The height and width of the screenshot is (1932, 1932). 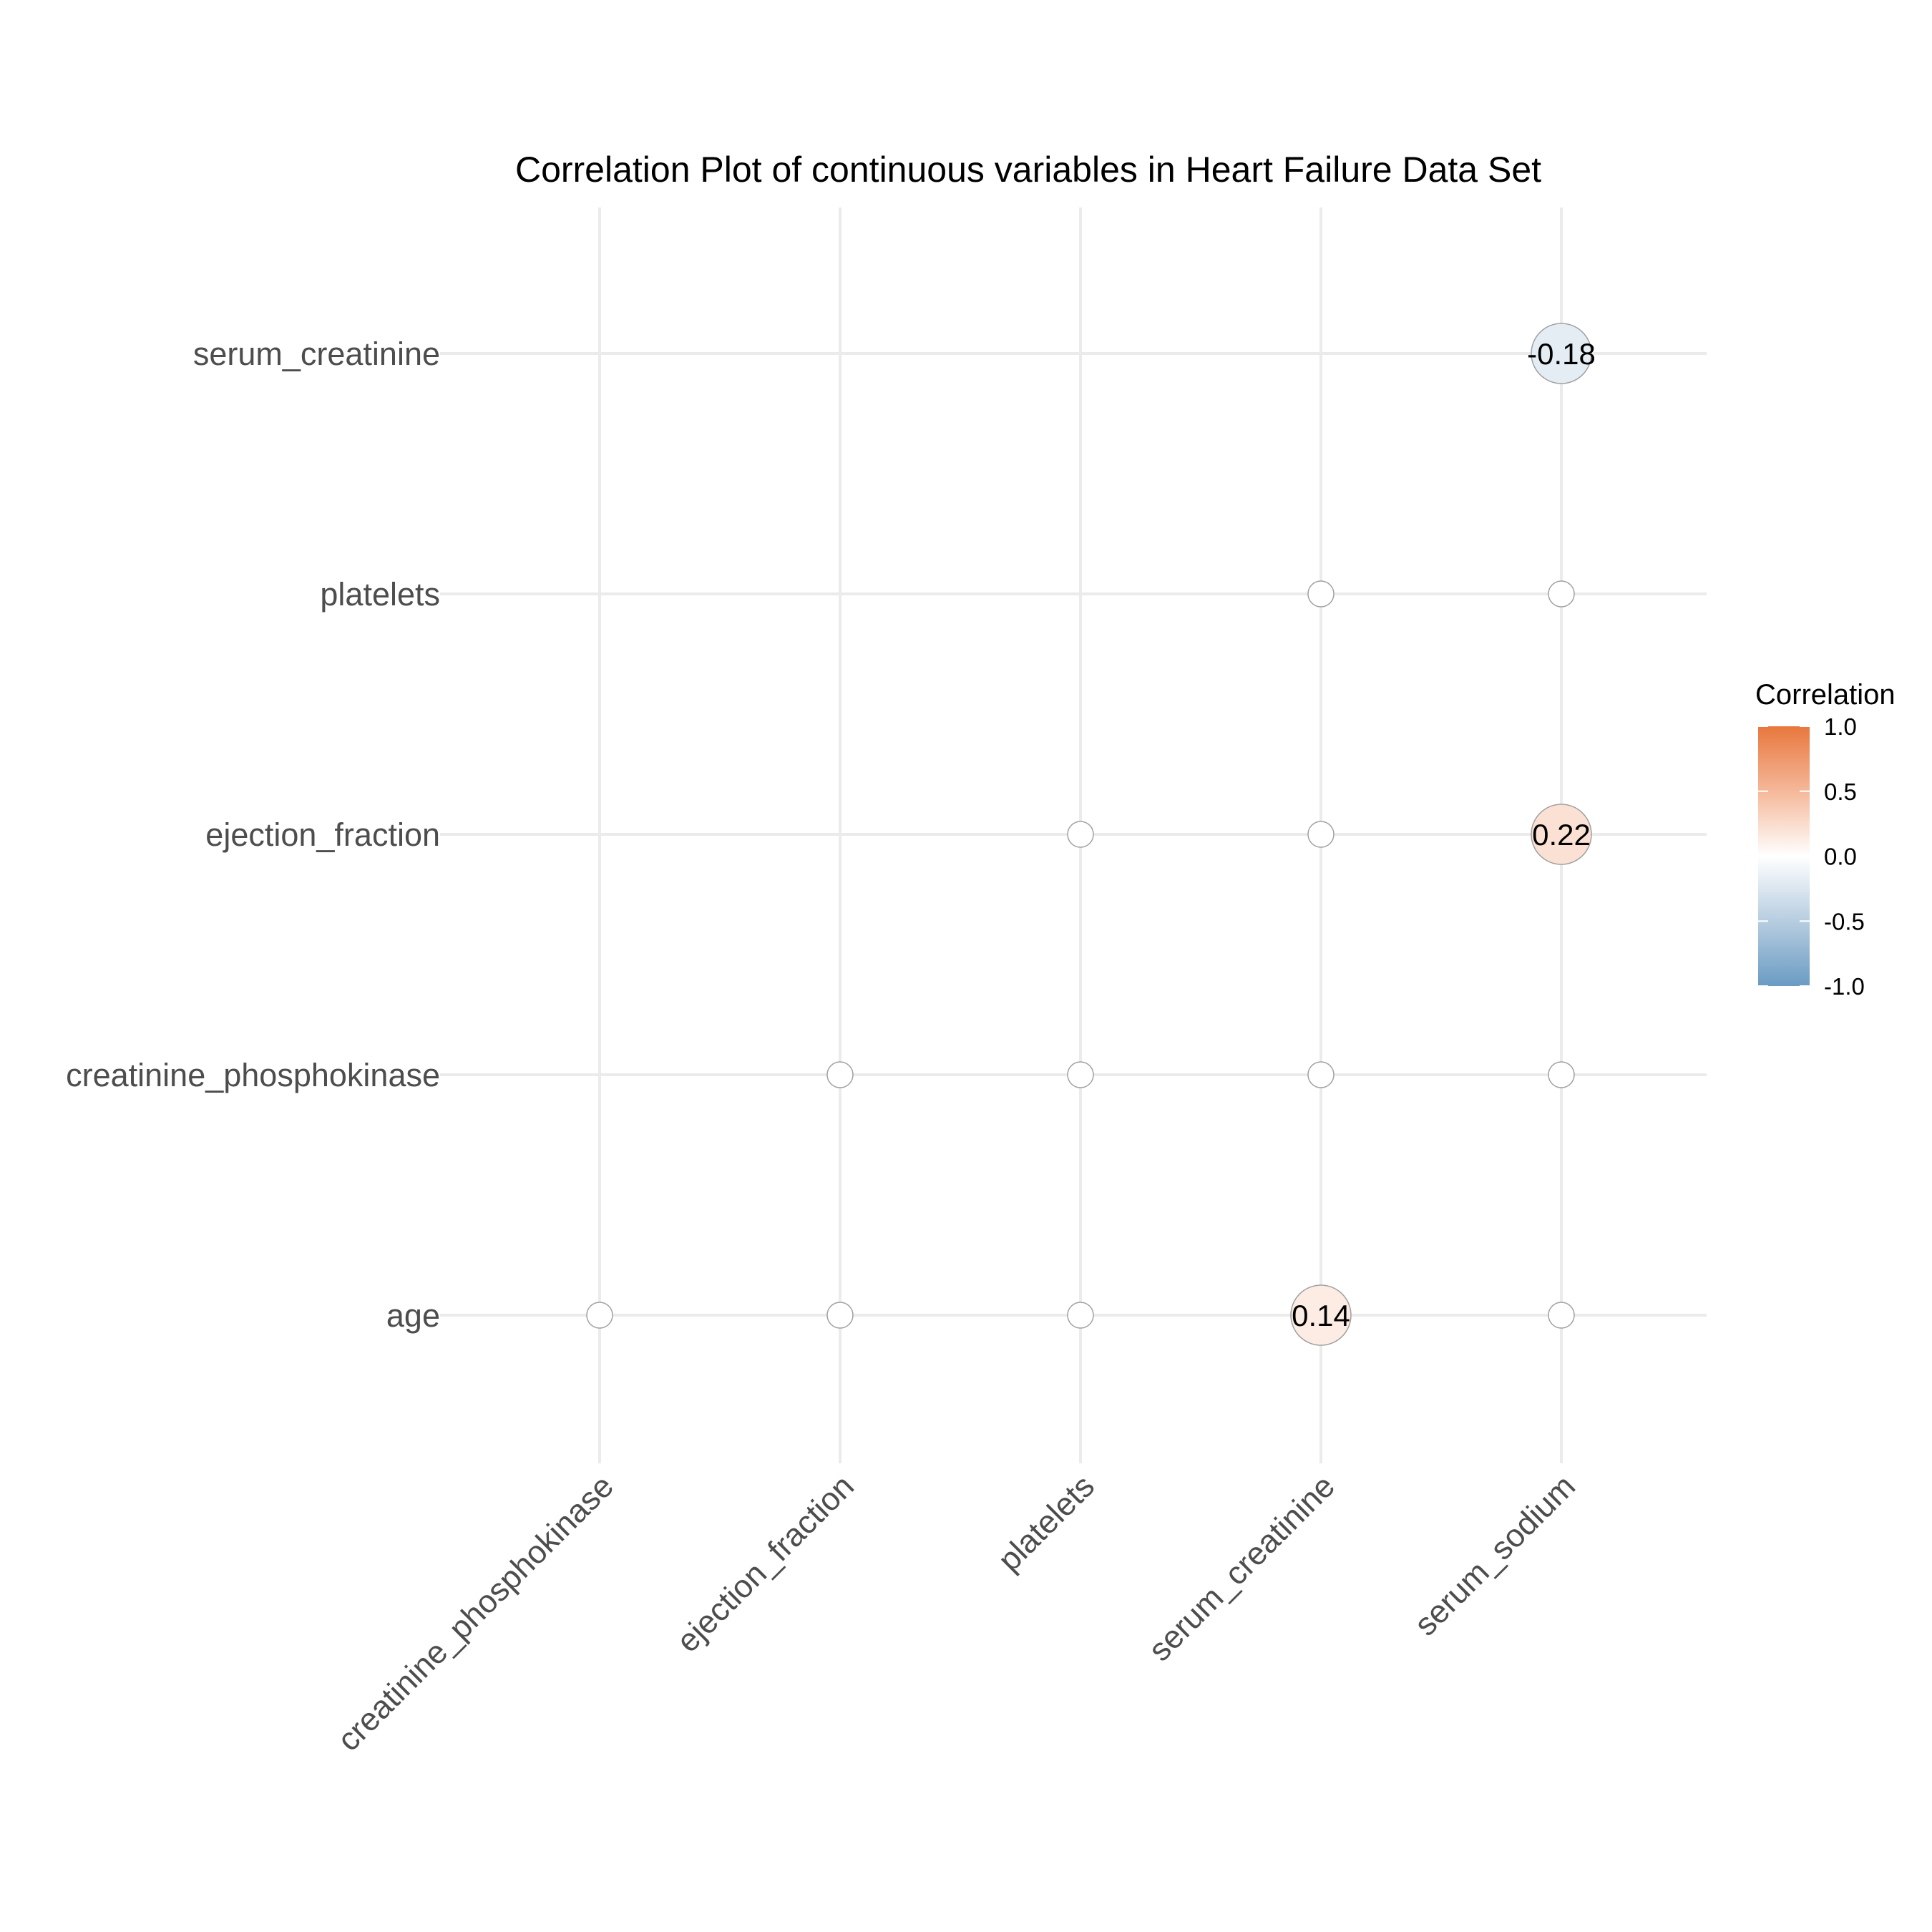 I want to click on color-legend: Correlation 1.0 0.5 0.0 -0.5 -1.0, so click(x=1825, y=839).